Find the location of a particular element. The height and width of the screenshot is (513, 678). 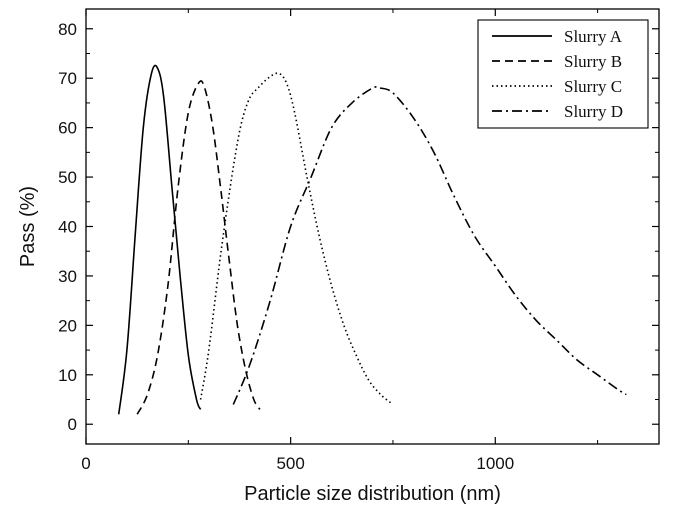

legend-label: Slurry D is located at coordinates (593, 111).